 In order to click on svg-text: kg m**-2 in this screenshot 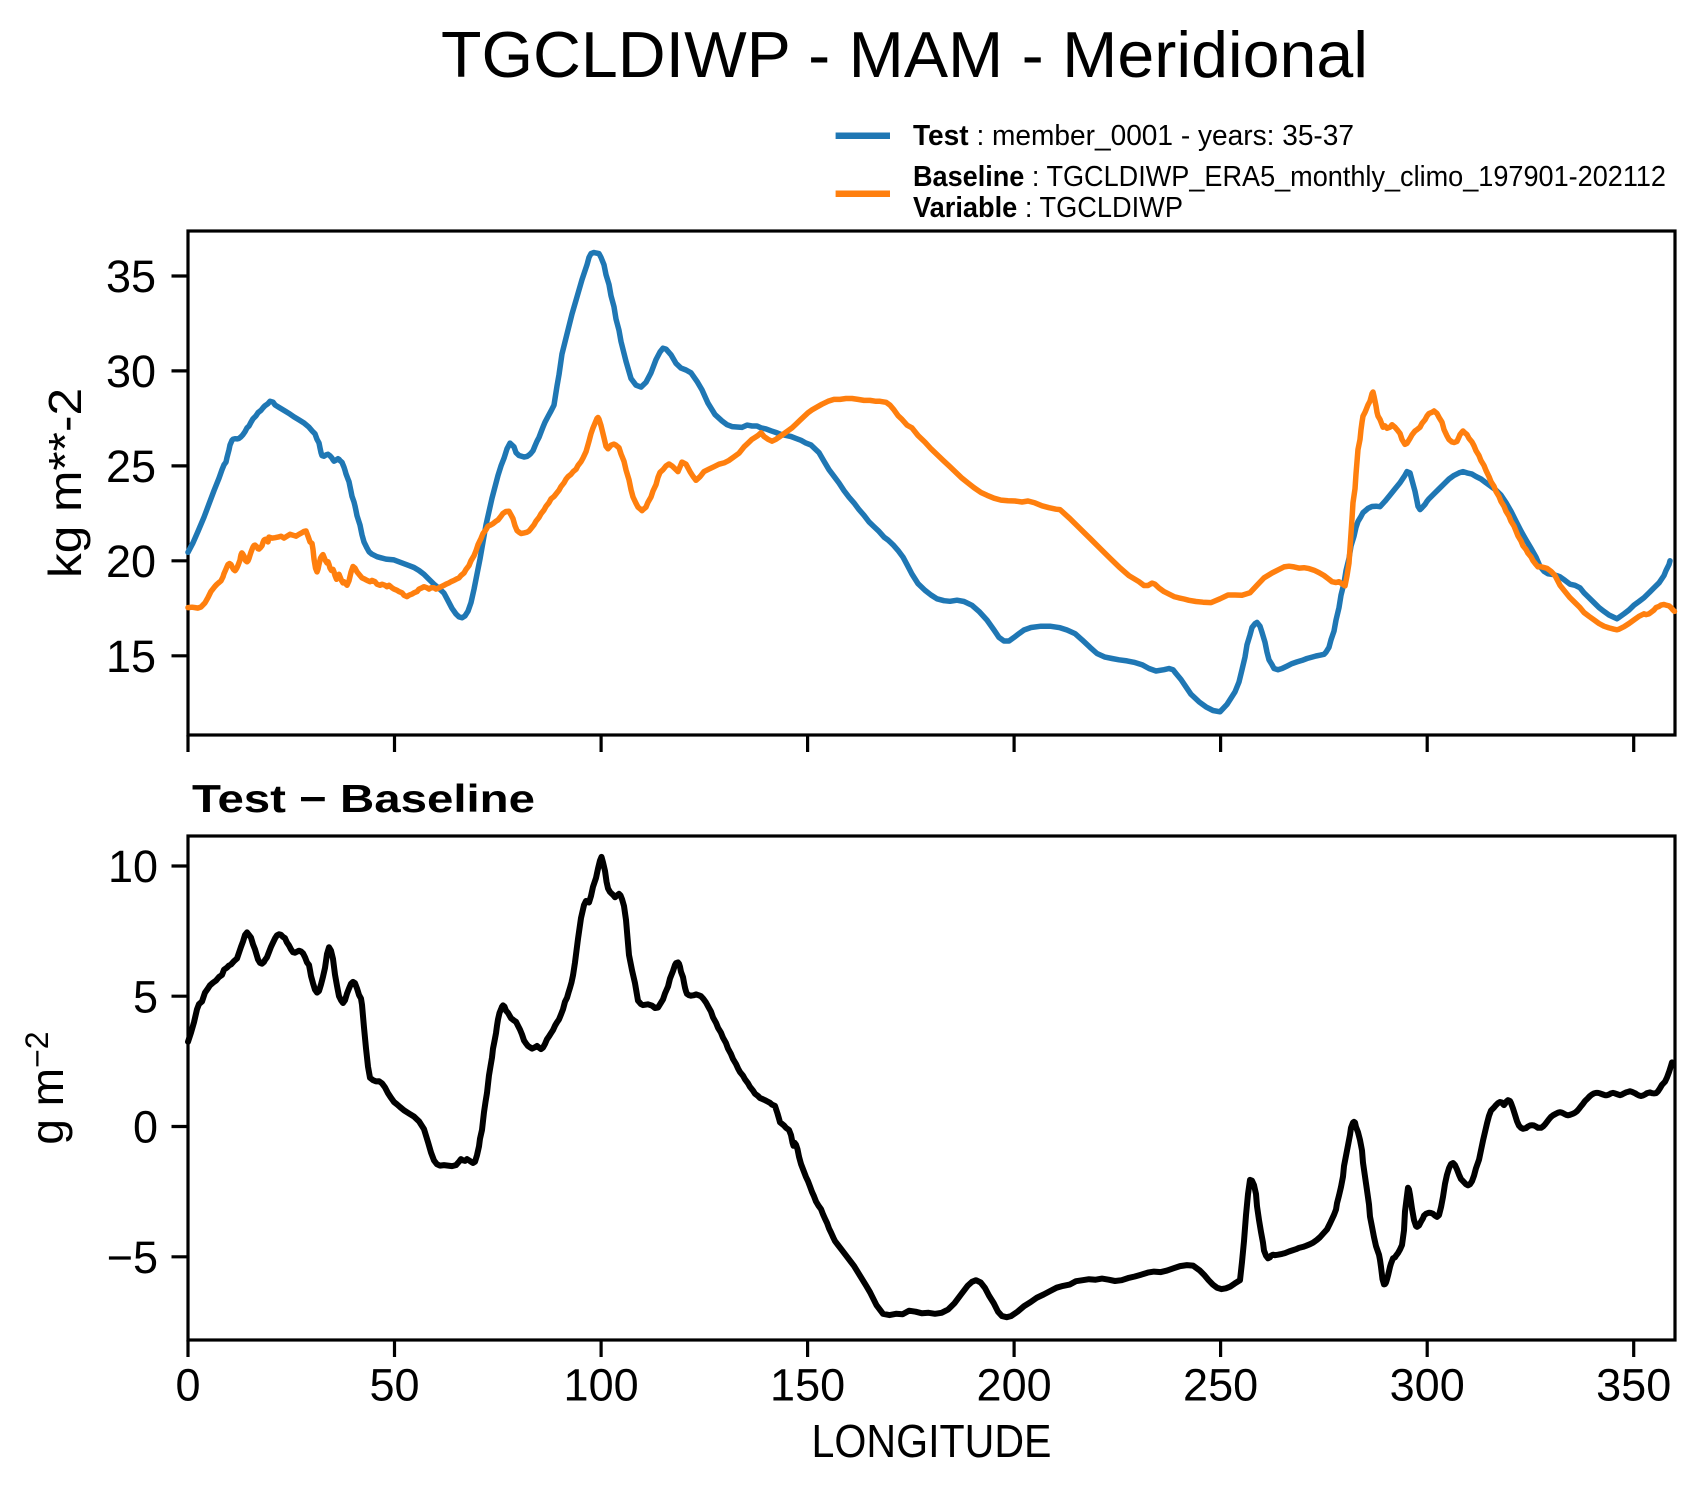, I will do `click(65, 483)`.